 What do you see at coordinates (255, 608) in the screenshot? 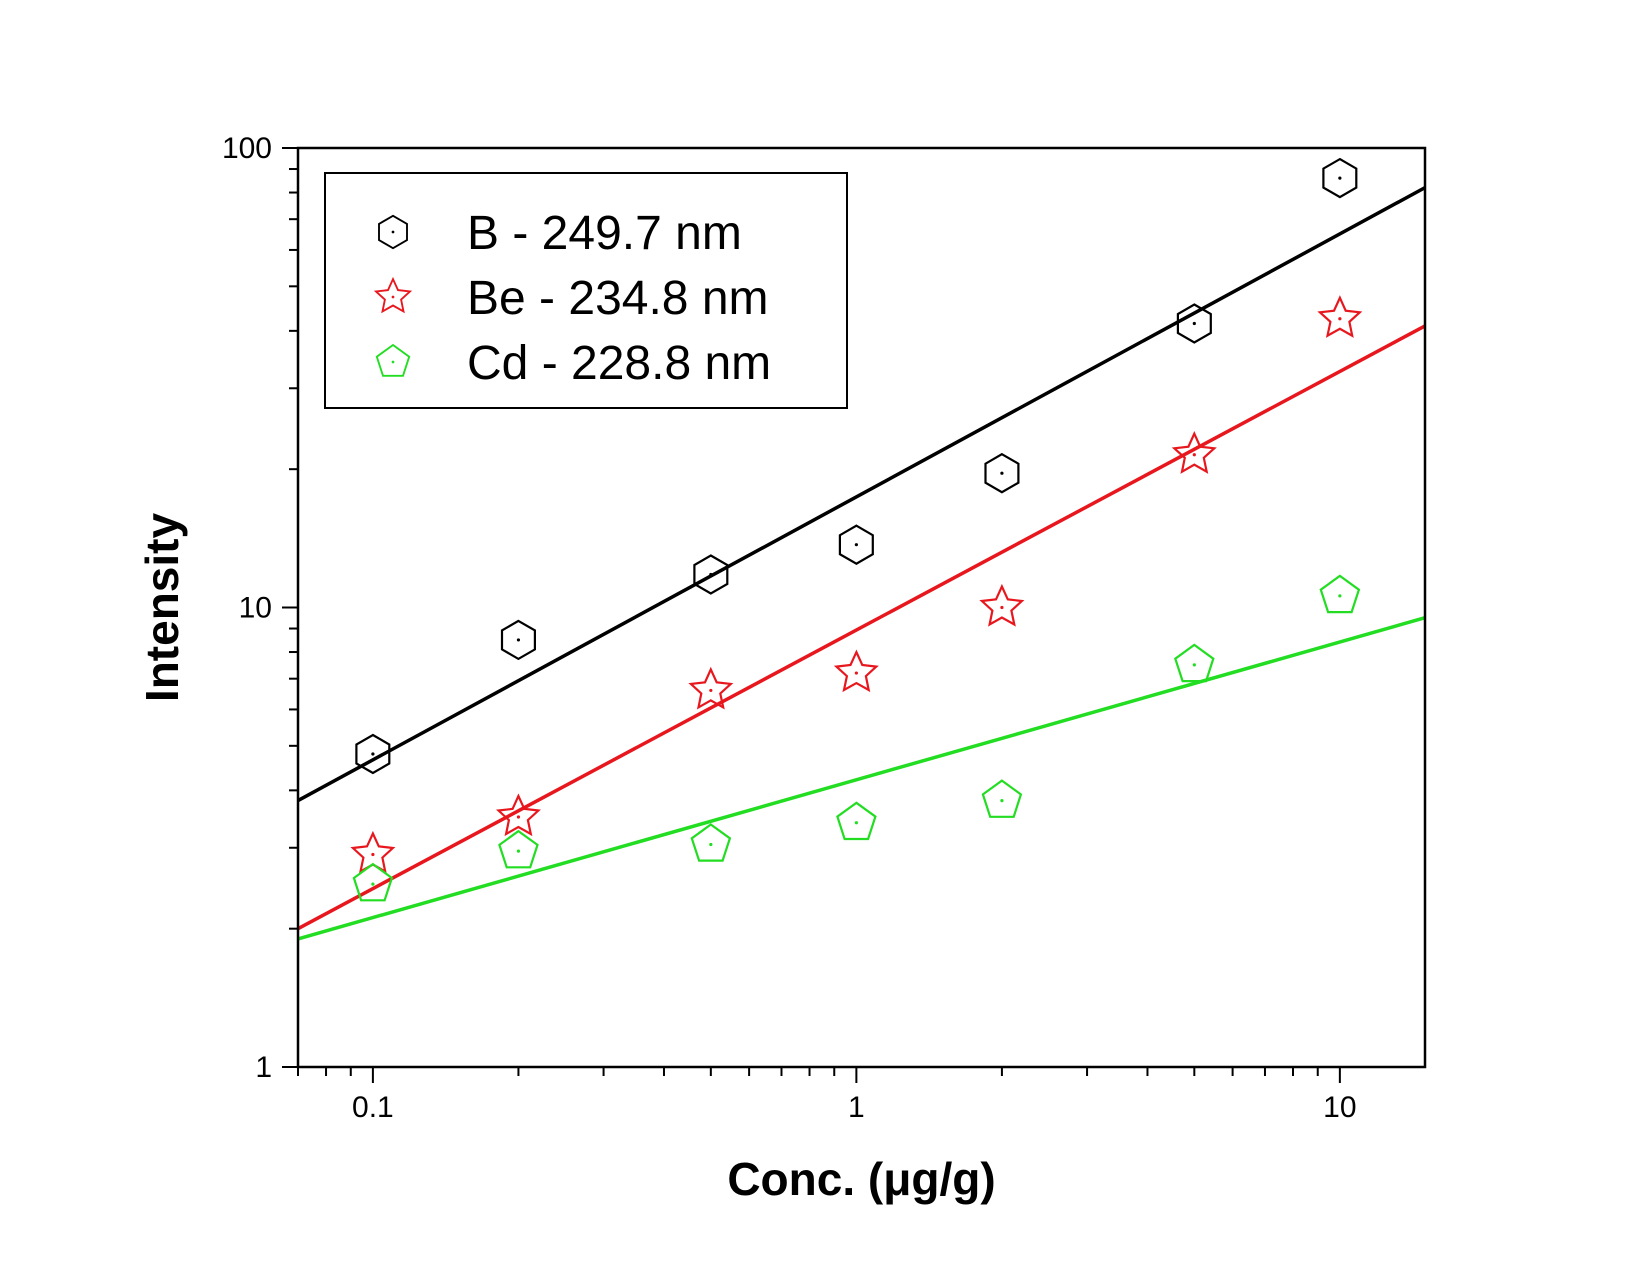
I see `y-tick-label: 10` at bounding box center [255, 608].